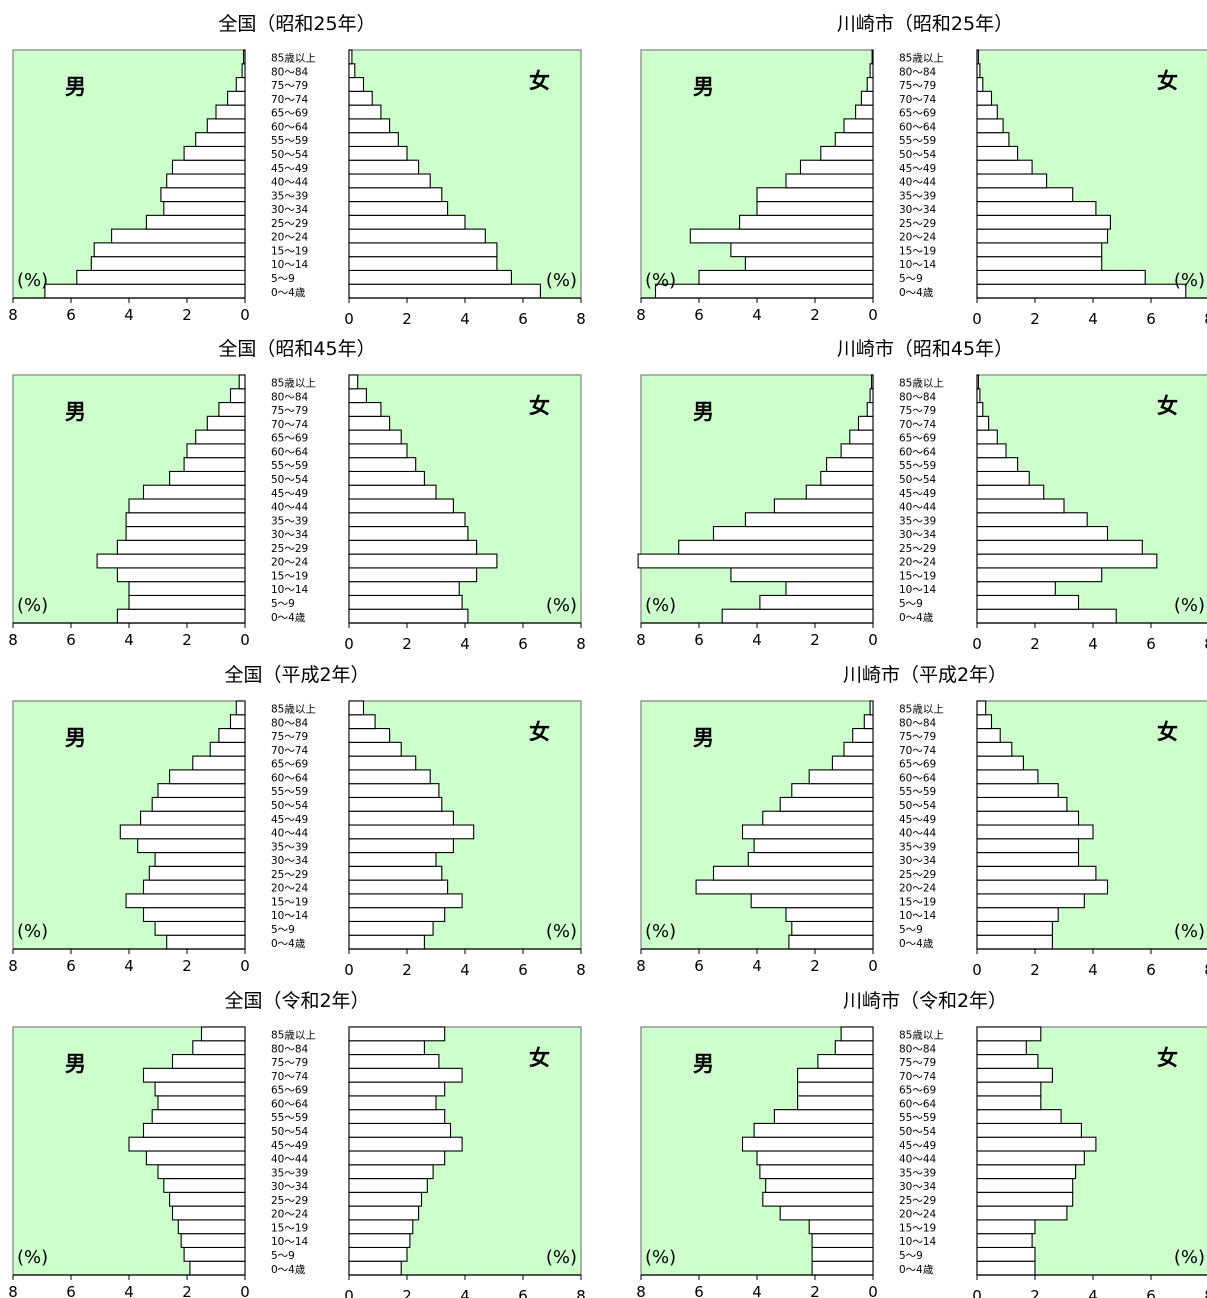 This screenshot has height=1298, width=1207. I want to click on unit-label-female: (%), so click(1189, 280).